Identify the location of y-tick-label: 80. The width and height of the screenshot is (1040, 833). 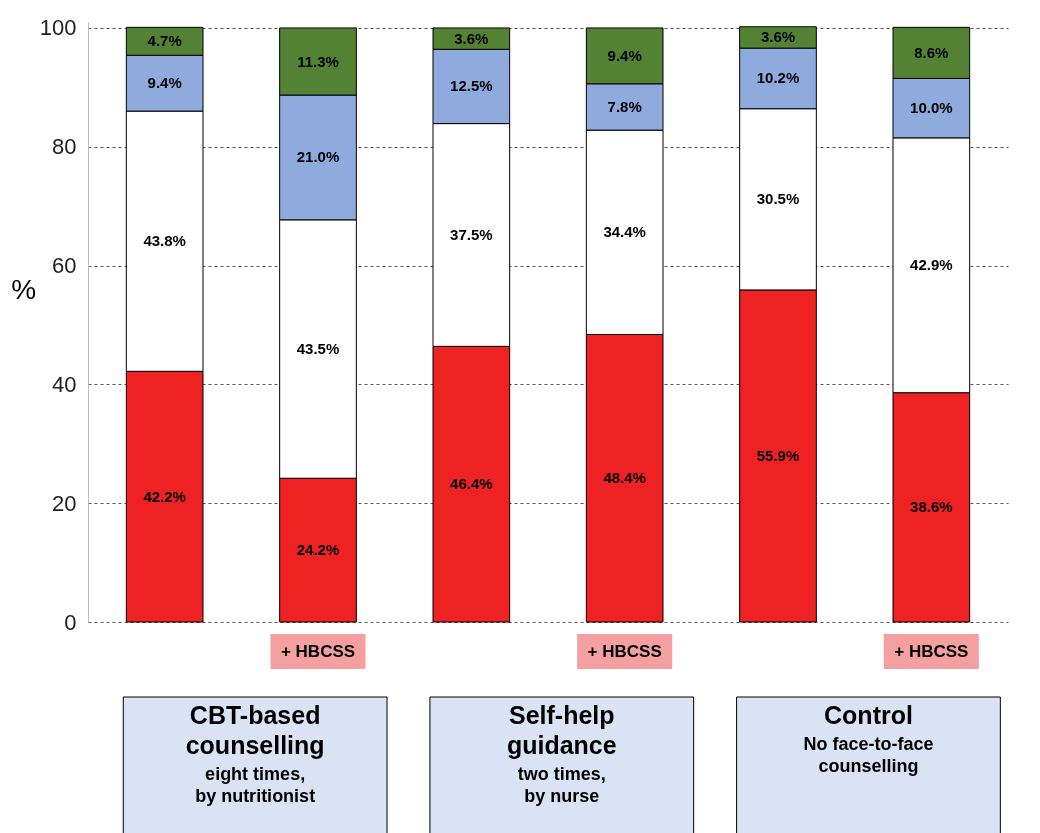
(64, 147).